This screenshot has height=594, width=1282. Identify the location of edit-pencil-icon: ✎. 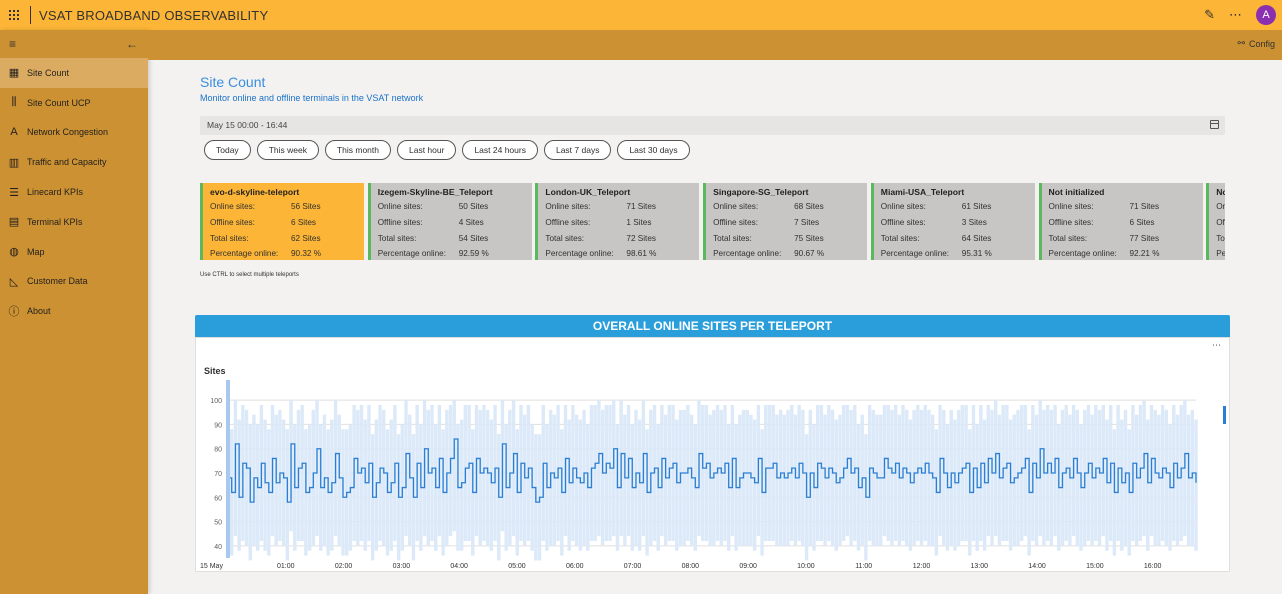
(1209, 14).